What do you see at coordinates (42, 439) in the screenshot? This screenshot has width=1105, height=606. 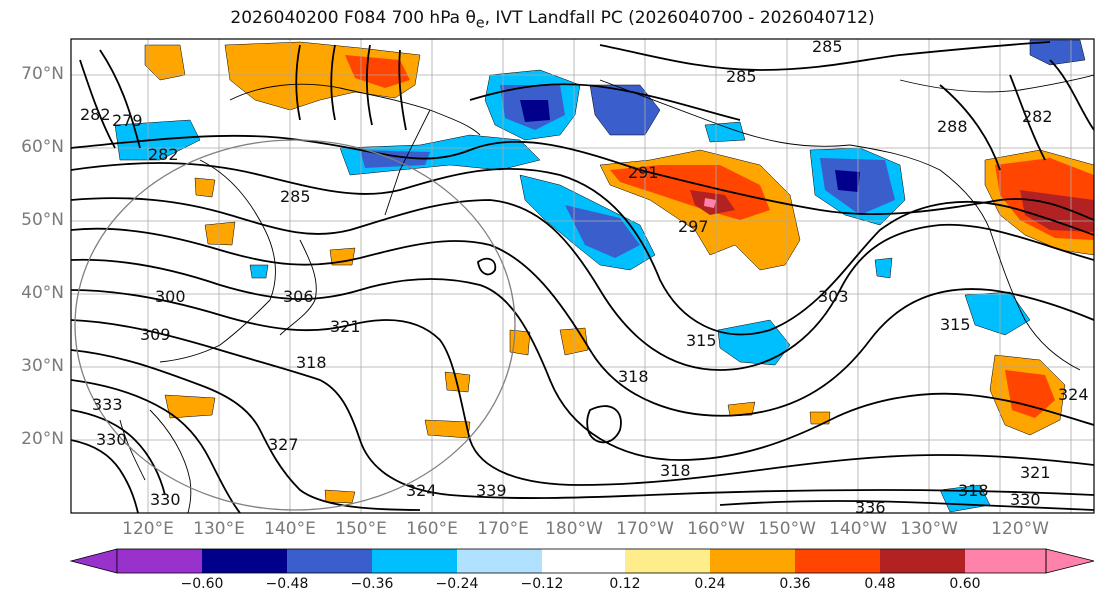 I see `lat-label: 20°N` at bounding box center [42, 439].